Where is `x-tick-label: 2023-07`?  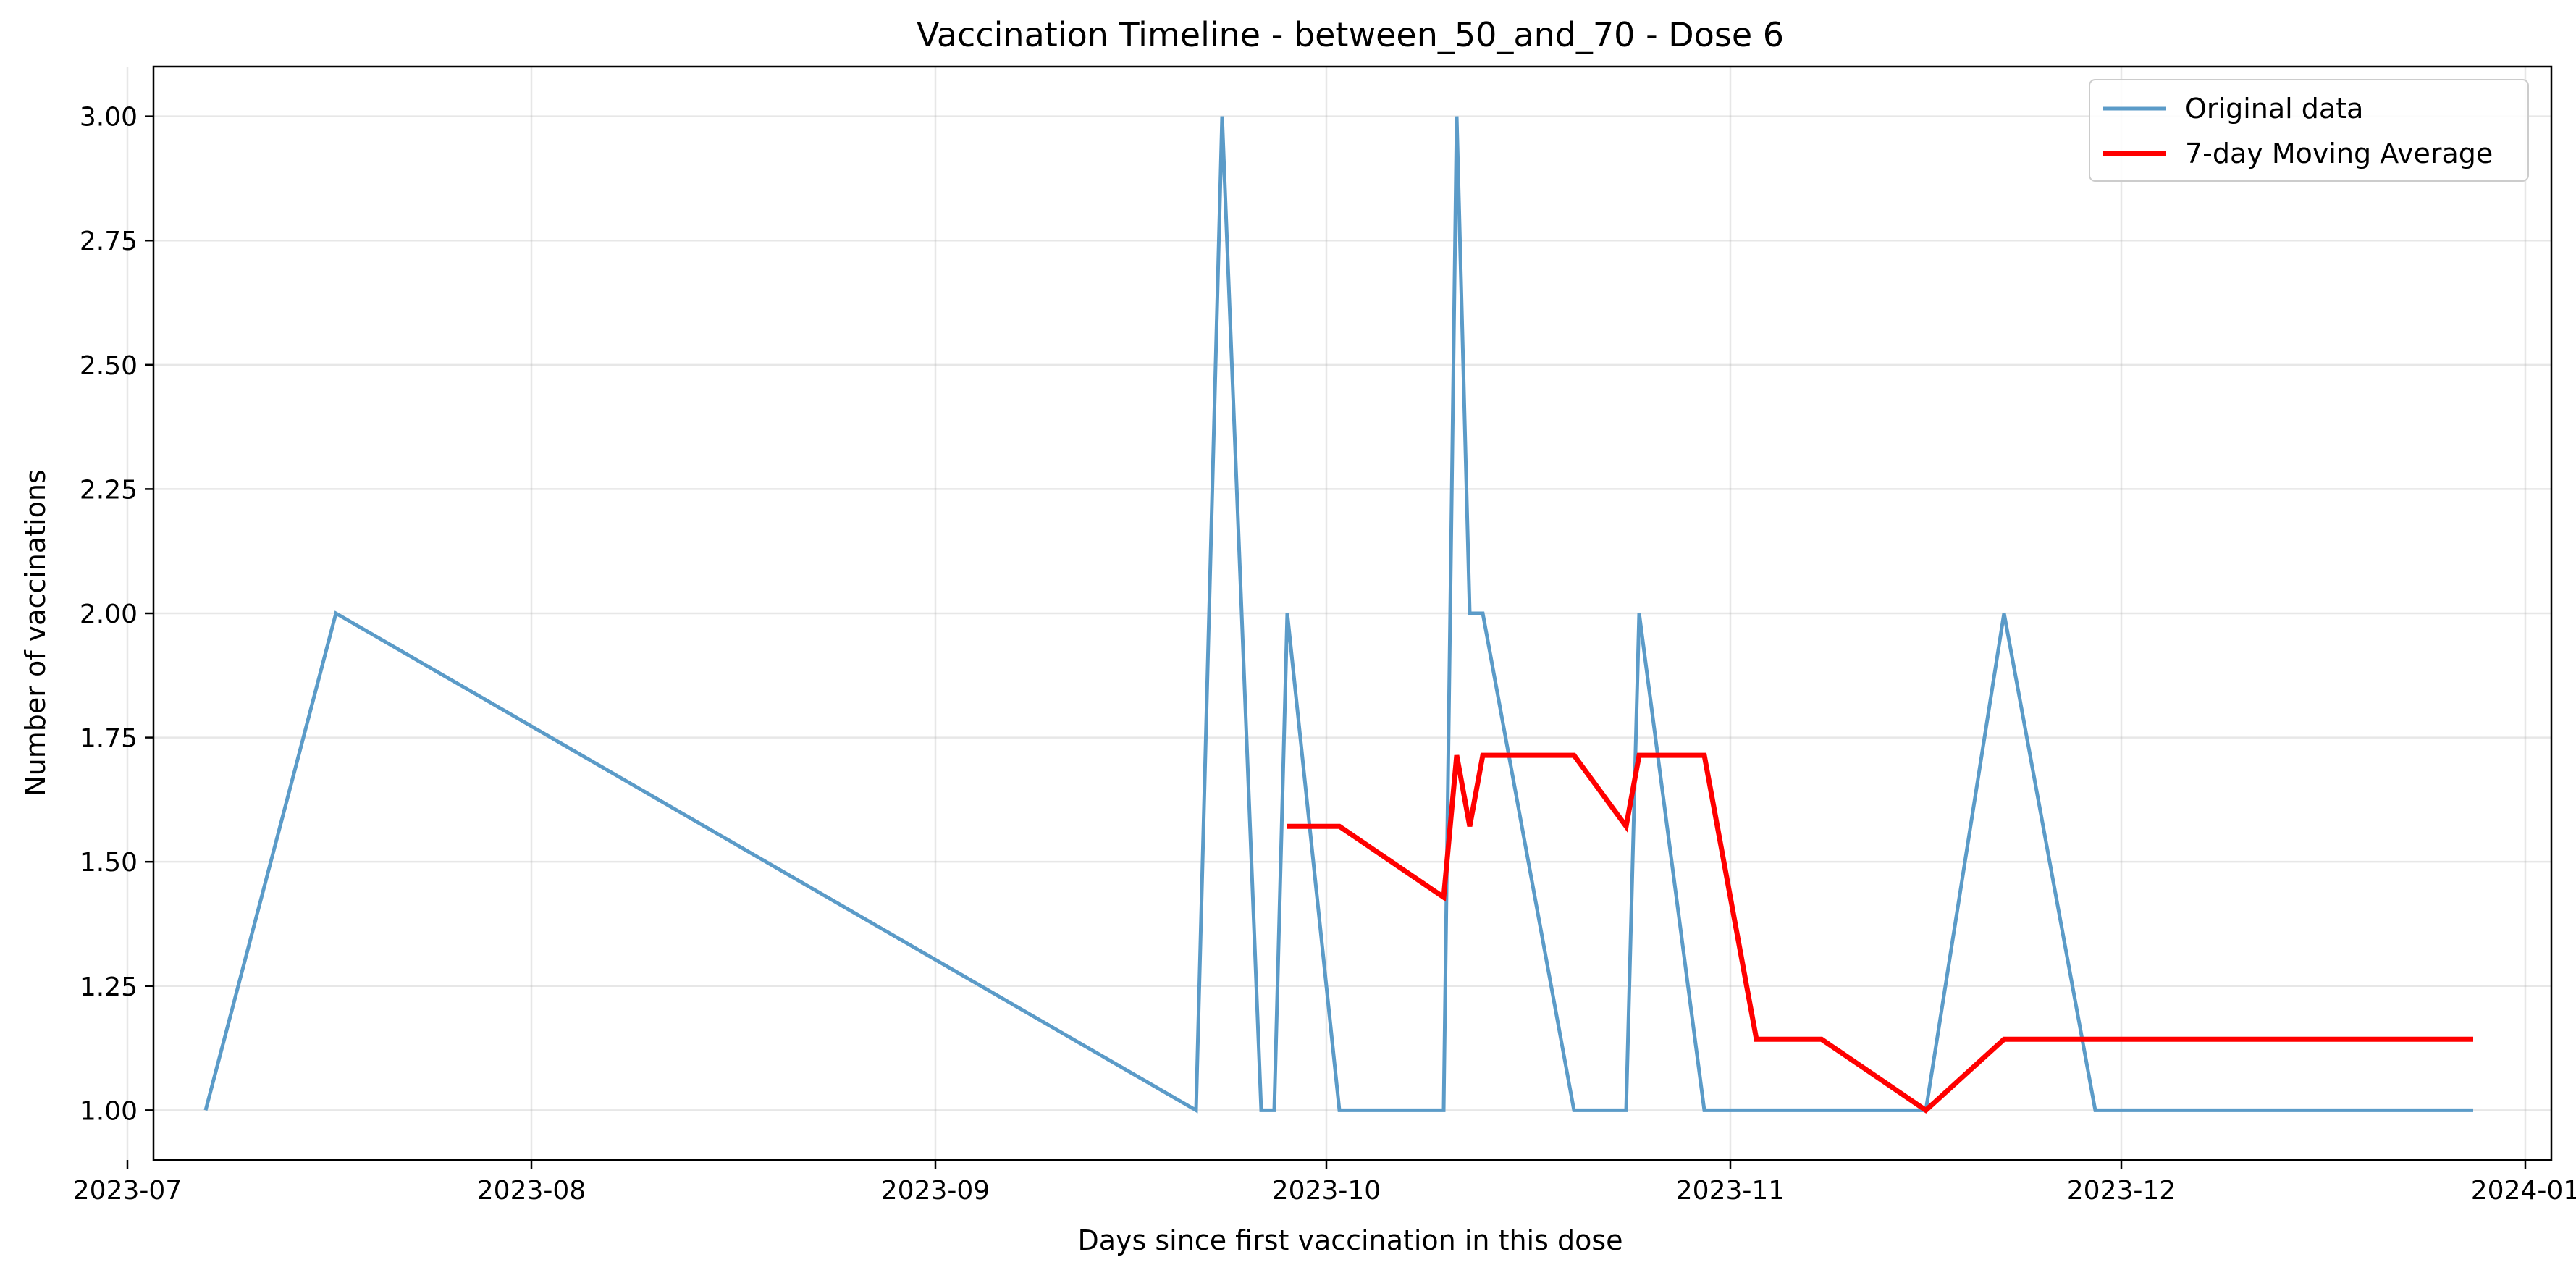
x-tick-label: 2023-07 is located at coordinates (127, 1191).